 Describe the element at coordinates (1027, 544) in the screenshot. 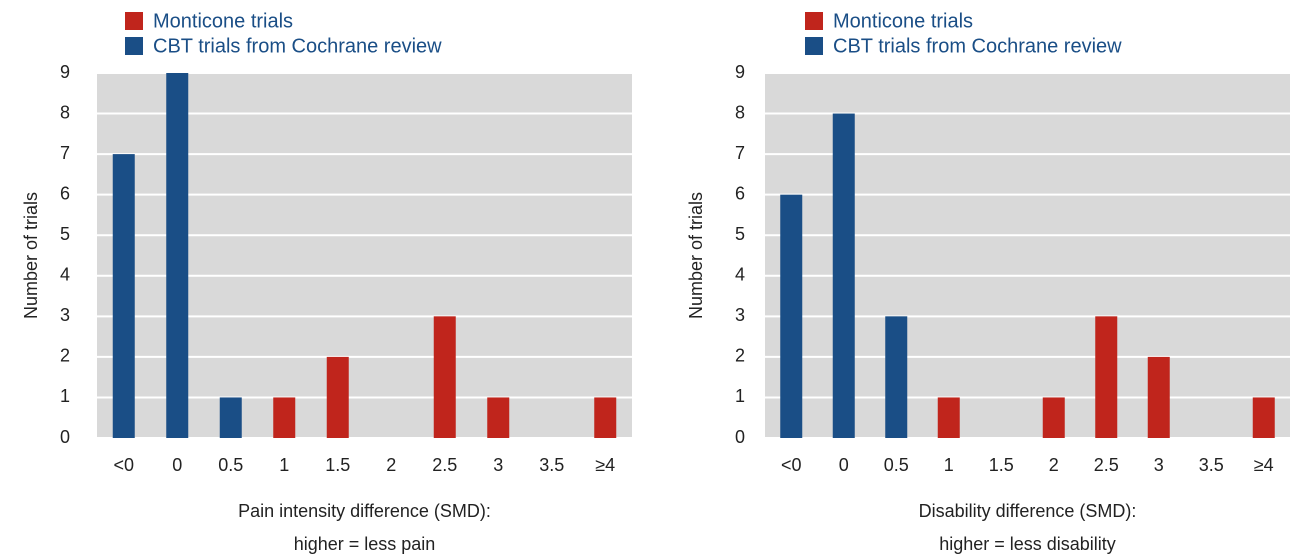

I see `x-axis-label: higher = less disability` at that location.